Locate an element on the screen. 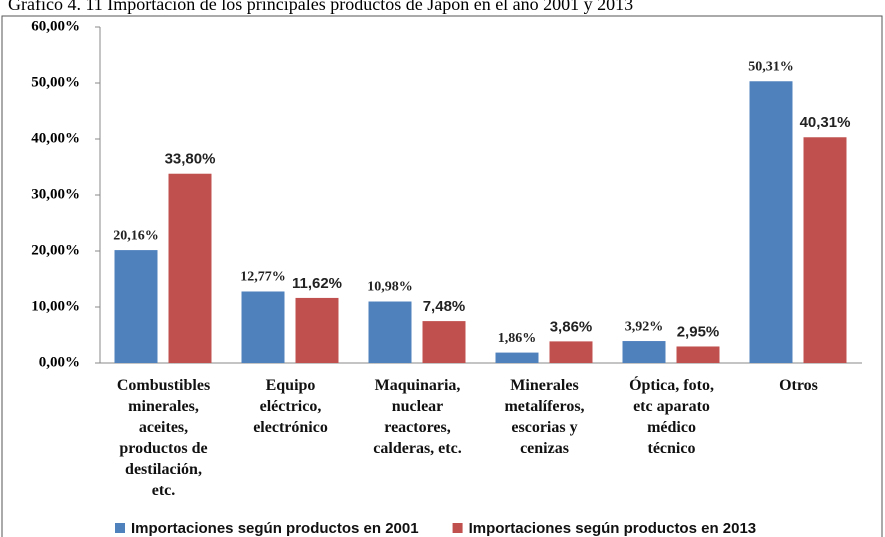  value-label: 7,48% is located at coordinates (444, 306).